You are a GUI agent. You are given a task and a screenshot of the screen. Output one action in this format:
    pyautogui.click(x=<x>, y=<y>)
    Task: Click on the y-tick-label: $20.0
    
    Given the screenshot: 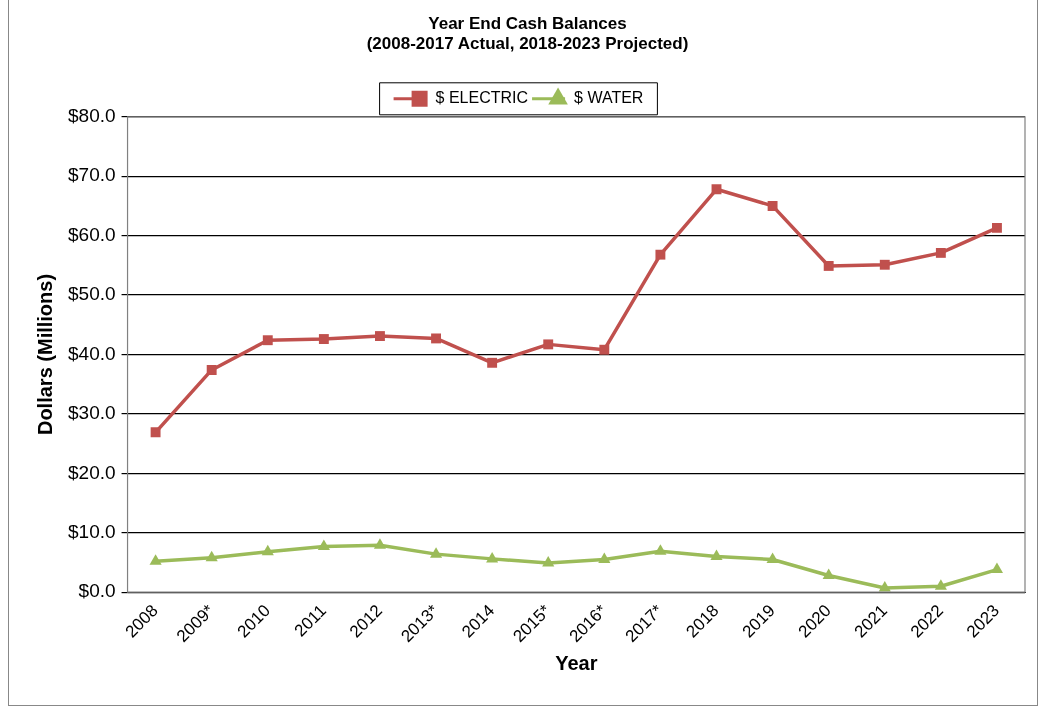 What is the action you would take?
    pyautogui.click(x=92, y=472)
    